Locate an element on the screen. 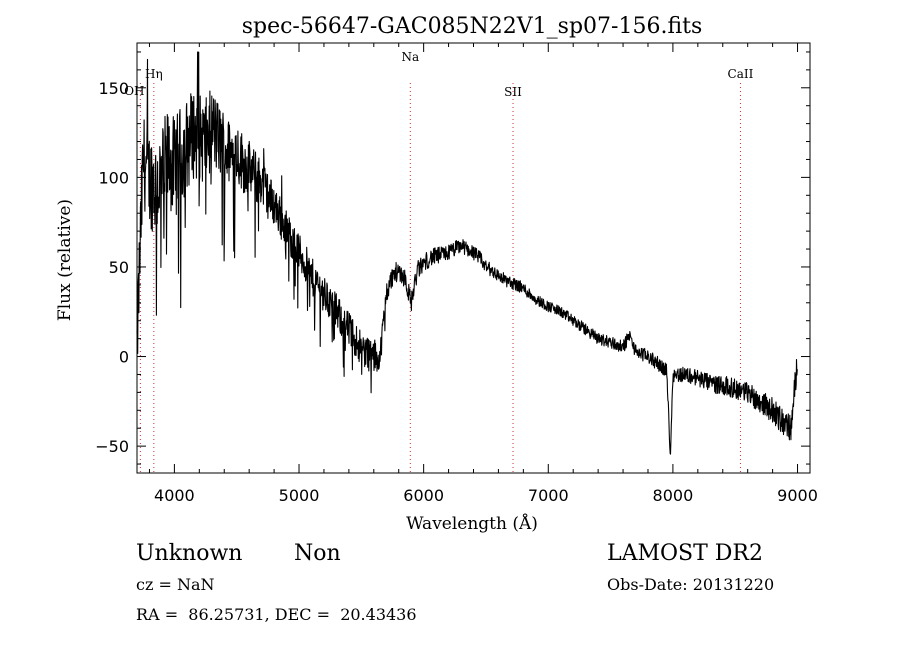 The width and height of the screenshot is (900, 650). y-tick-label: 50 is located at coordinates (119, 267).